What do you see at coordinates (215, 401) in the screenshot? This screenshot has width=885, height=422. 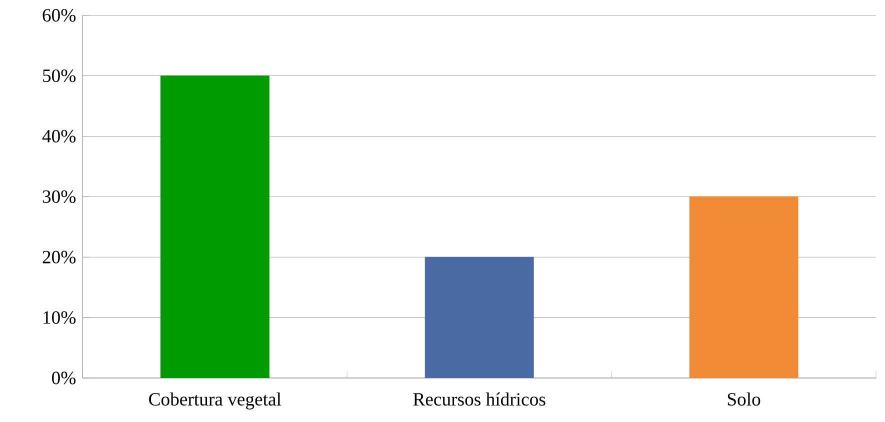 I see `x-tick-label: Cobertura vegetal` at bounding box center [215, 401].